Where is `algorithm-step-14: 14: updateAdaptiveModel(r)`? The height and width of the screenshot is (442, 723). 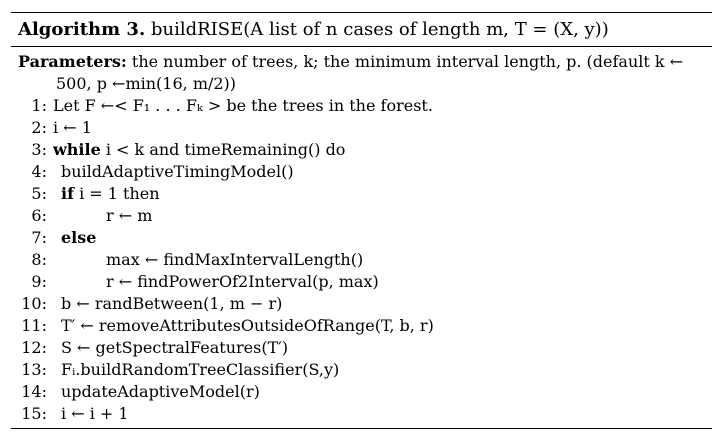 algorithm-step-14: 14: updateAdaptiveModel(r) is located at coordinates (361, 392).